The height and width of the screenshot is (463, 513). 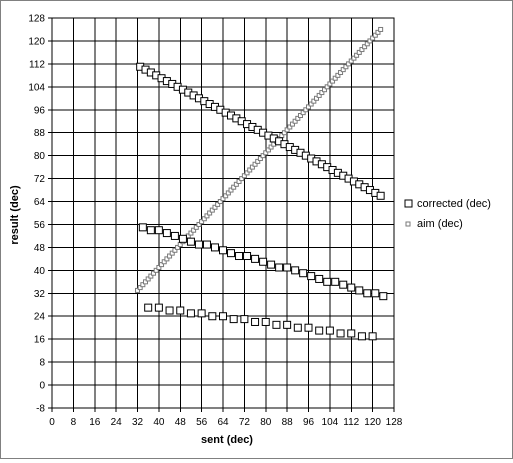 I want to click on x-tick-label: 8, so click(x=74, y=422).